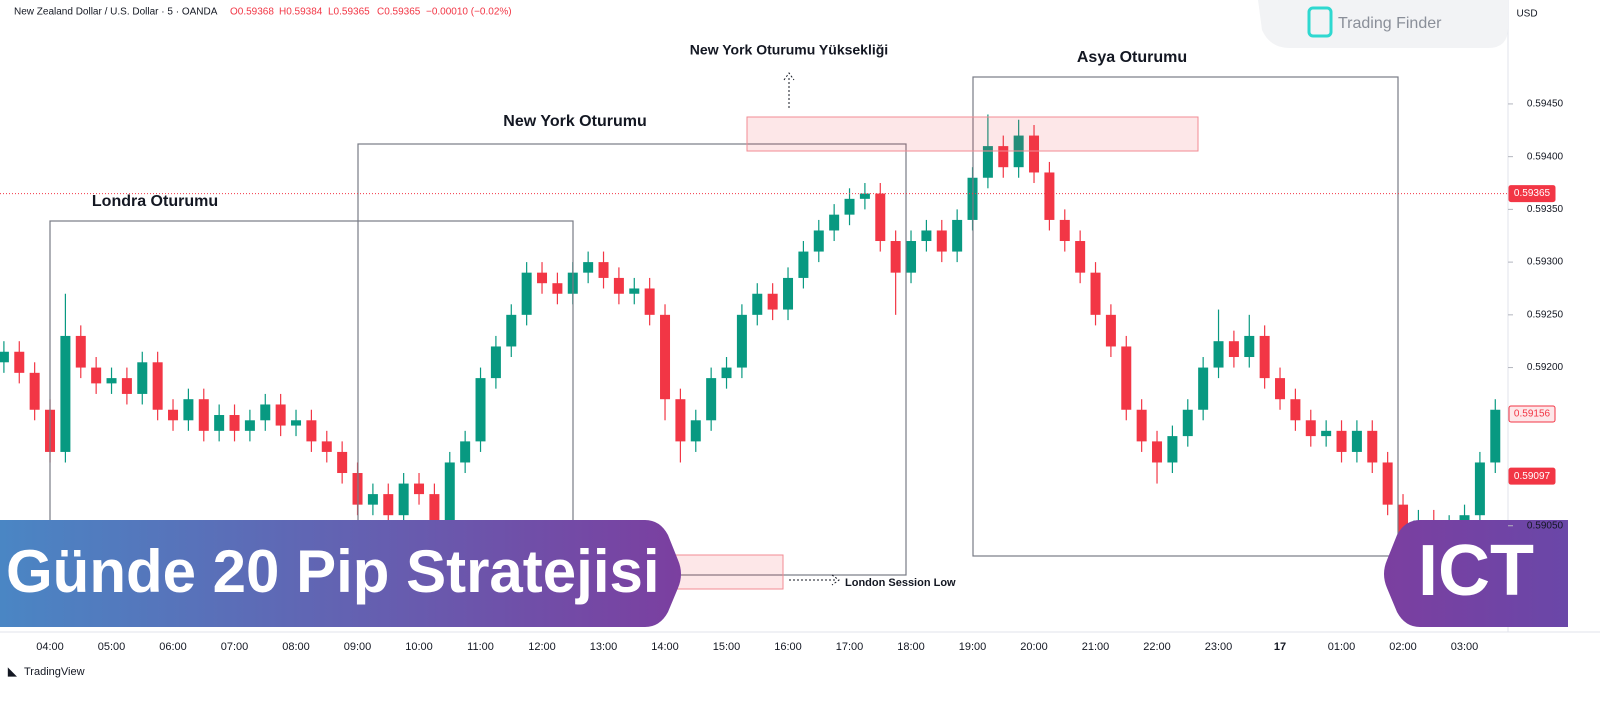  What do you see at coordinates (972, 134) in the screenshot?
I see `ny-high-zone` at bounding box center [972, 134].